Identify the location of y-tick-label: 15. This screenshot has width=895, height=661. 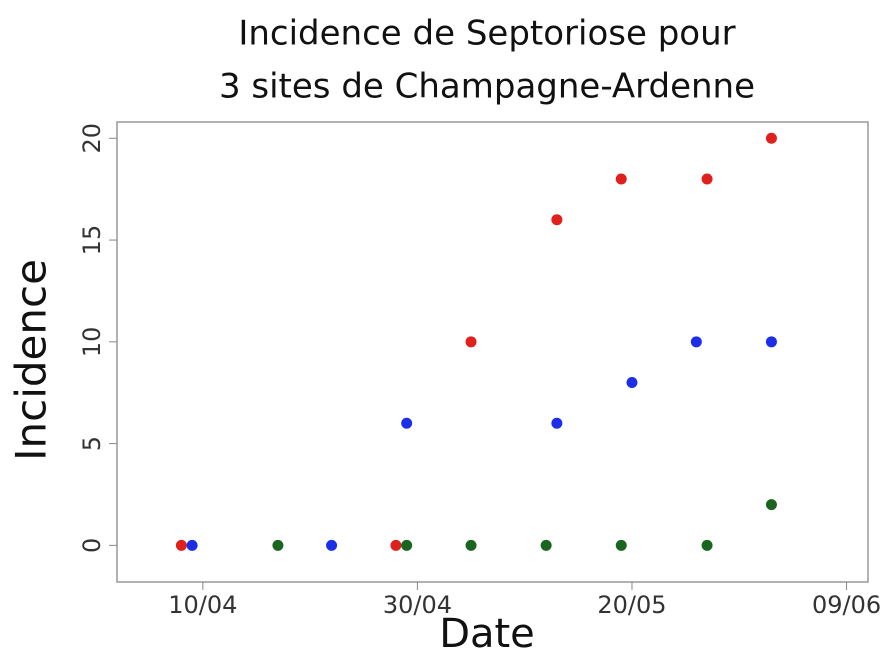
(92, 240).